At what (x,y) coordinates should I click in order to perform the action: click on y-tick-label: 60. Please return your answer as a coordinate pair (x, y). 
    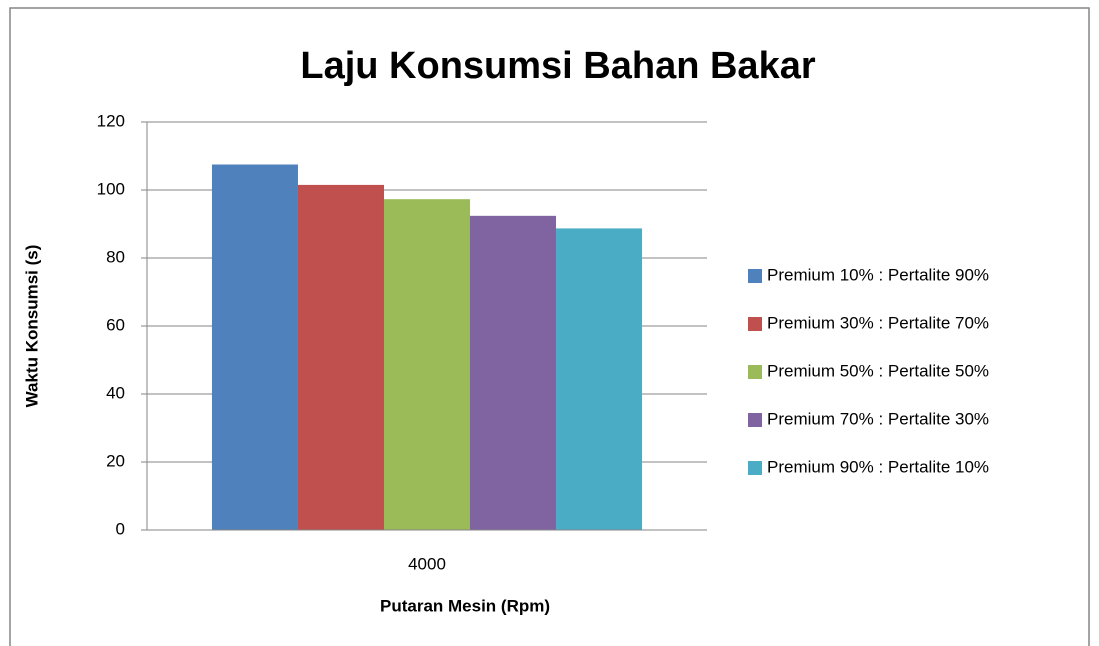
    Looking at the image, I should click on (115, 324).